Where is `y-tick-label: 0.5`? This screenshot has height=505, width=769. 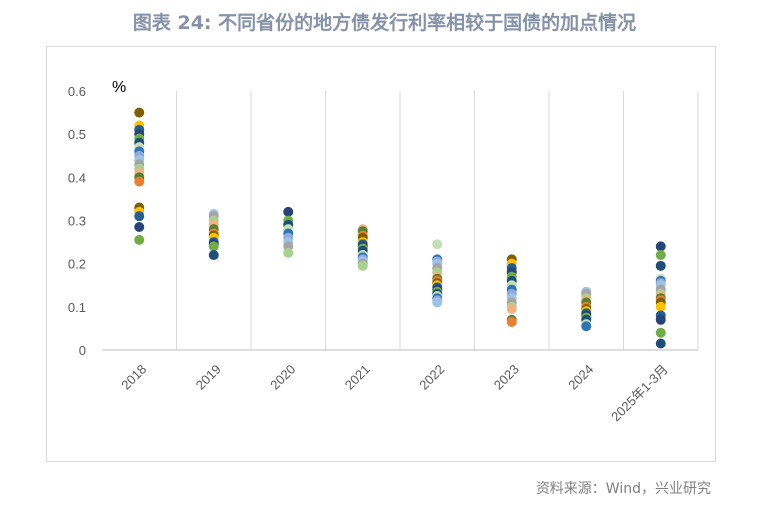
y-tick-label: 0.5 is located at coordinates (77, 134).